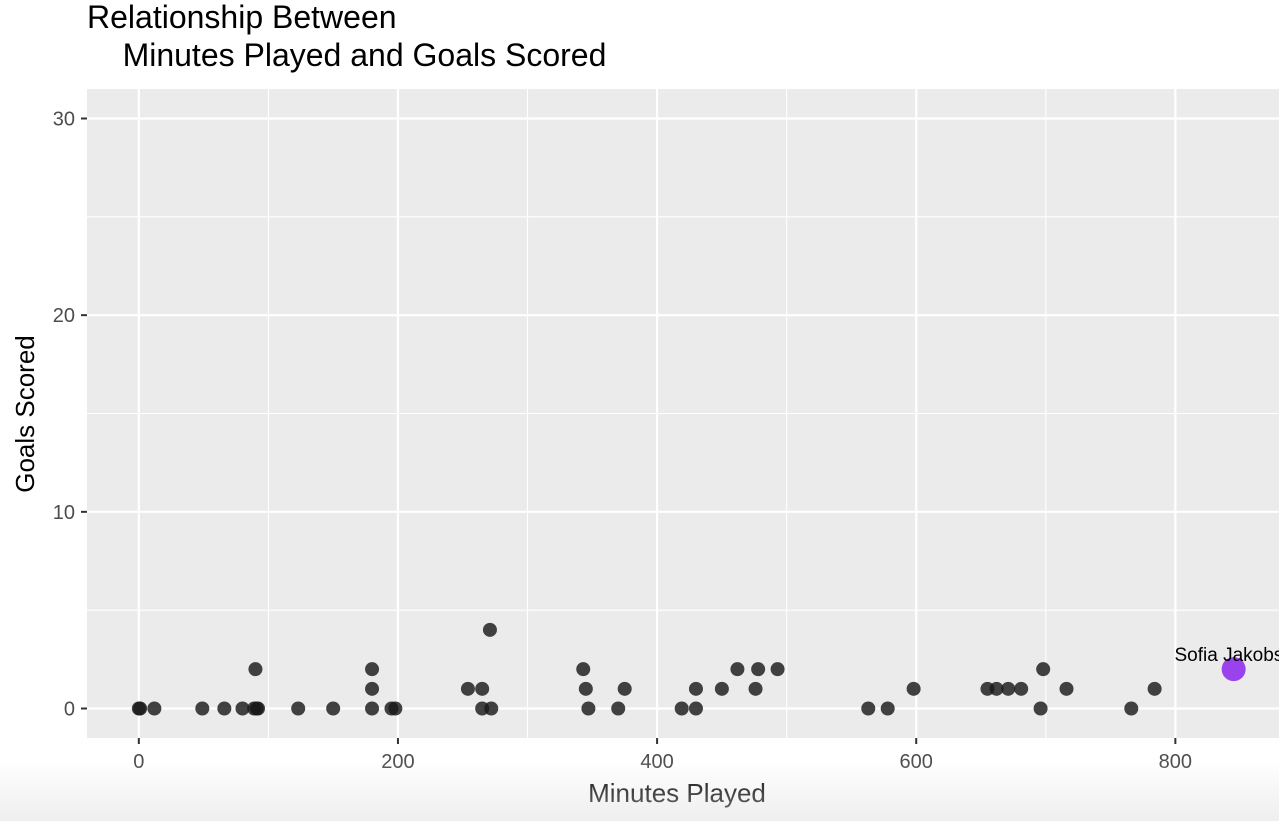 The width and height of the screenshot is (1279, 821). What do you see at coordinates (25, 414) in the screenshot?
I see `y-axis-title: Goals Scored` at bounding box center [25, 414].